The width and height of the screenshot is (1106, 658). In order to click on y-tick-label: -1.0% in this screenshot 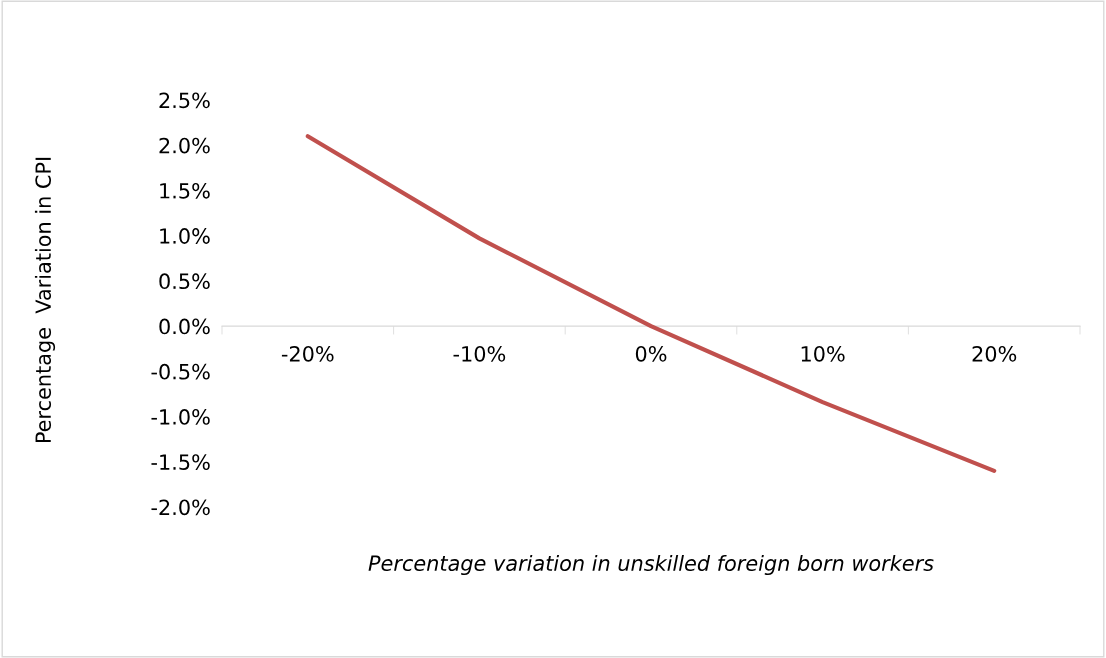, I will do `click(180, 417)`.